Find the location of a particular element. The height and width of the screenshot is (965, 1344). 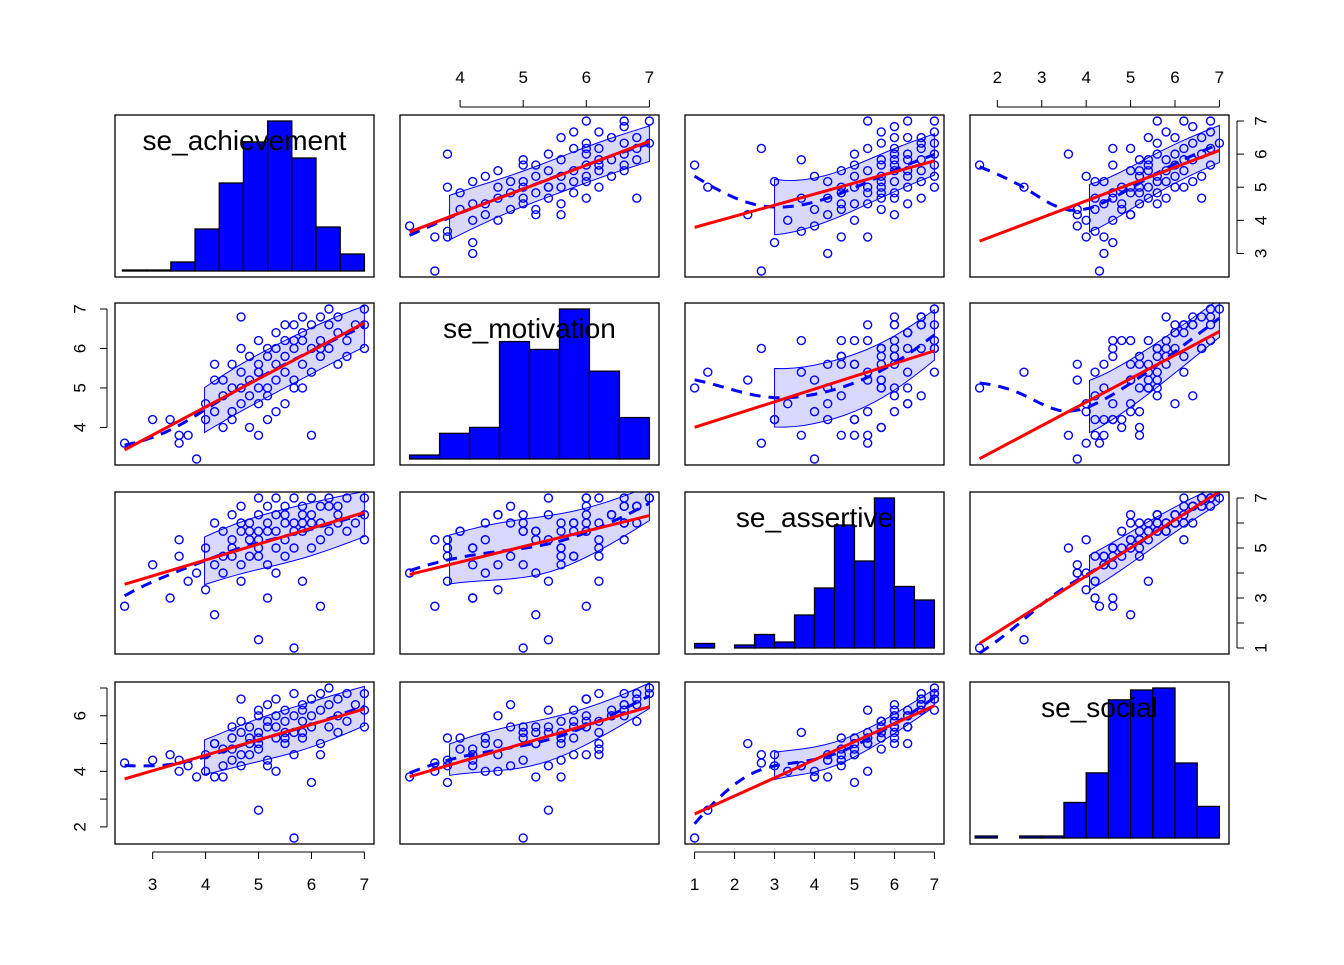

spread-band is located at coordinates (284, 539).